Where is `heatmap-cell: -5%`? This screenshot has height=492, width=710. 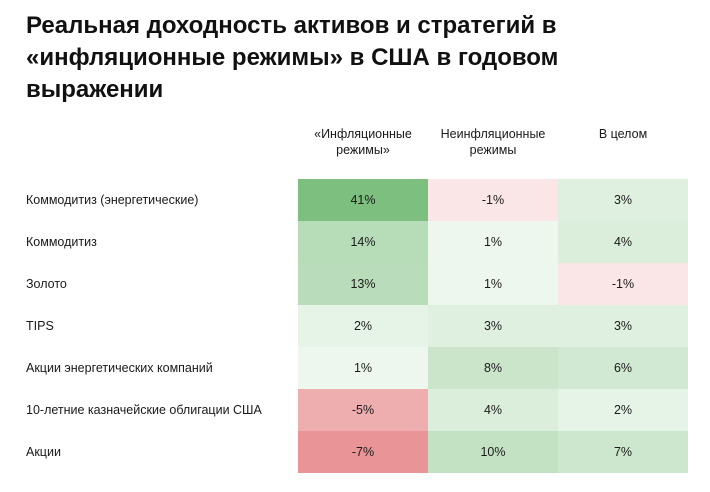
heatmap-cell: -5% is located at coordinates (363, 410).